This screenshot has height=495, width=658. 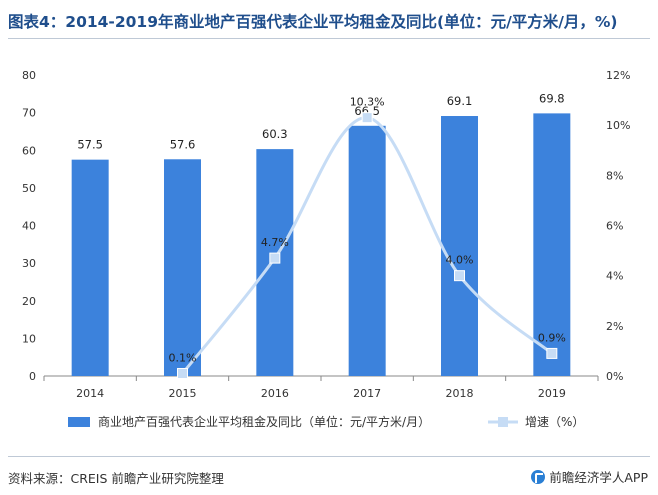 What do you see at coordinates (329, 38) in the screenshot?
I see `title-divider` at bounding box center [329, 38].